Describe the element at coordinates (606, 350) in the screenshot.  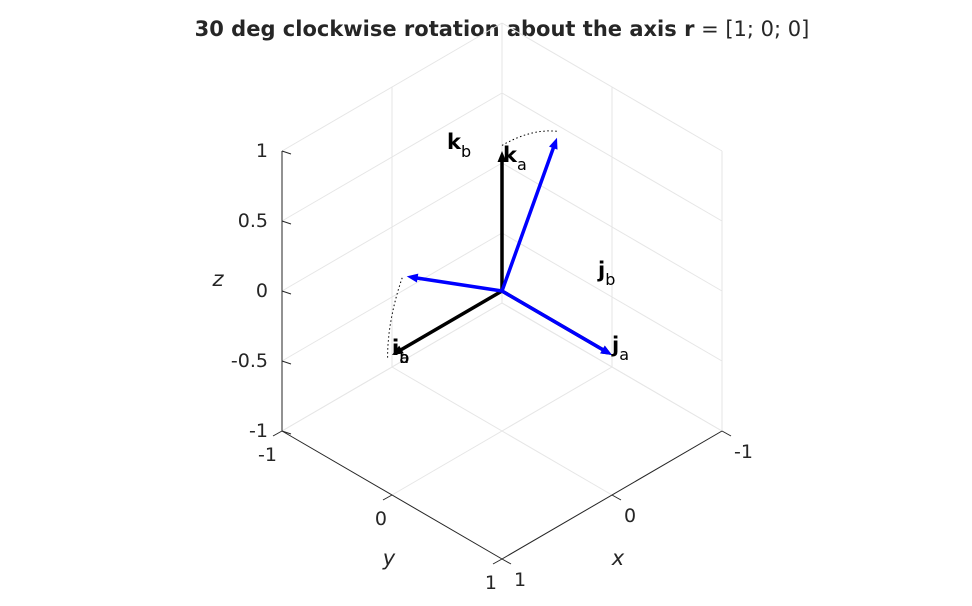
I see `vector-i-b-arrowhead` at that location.